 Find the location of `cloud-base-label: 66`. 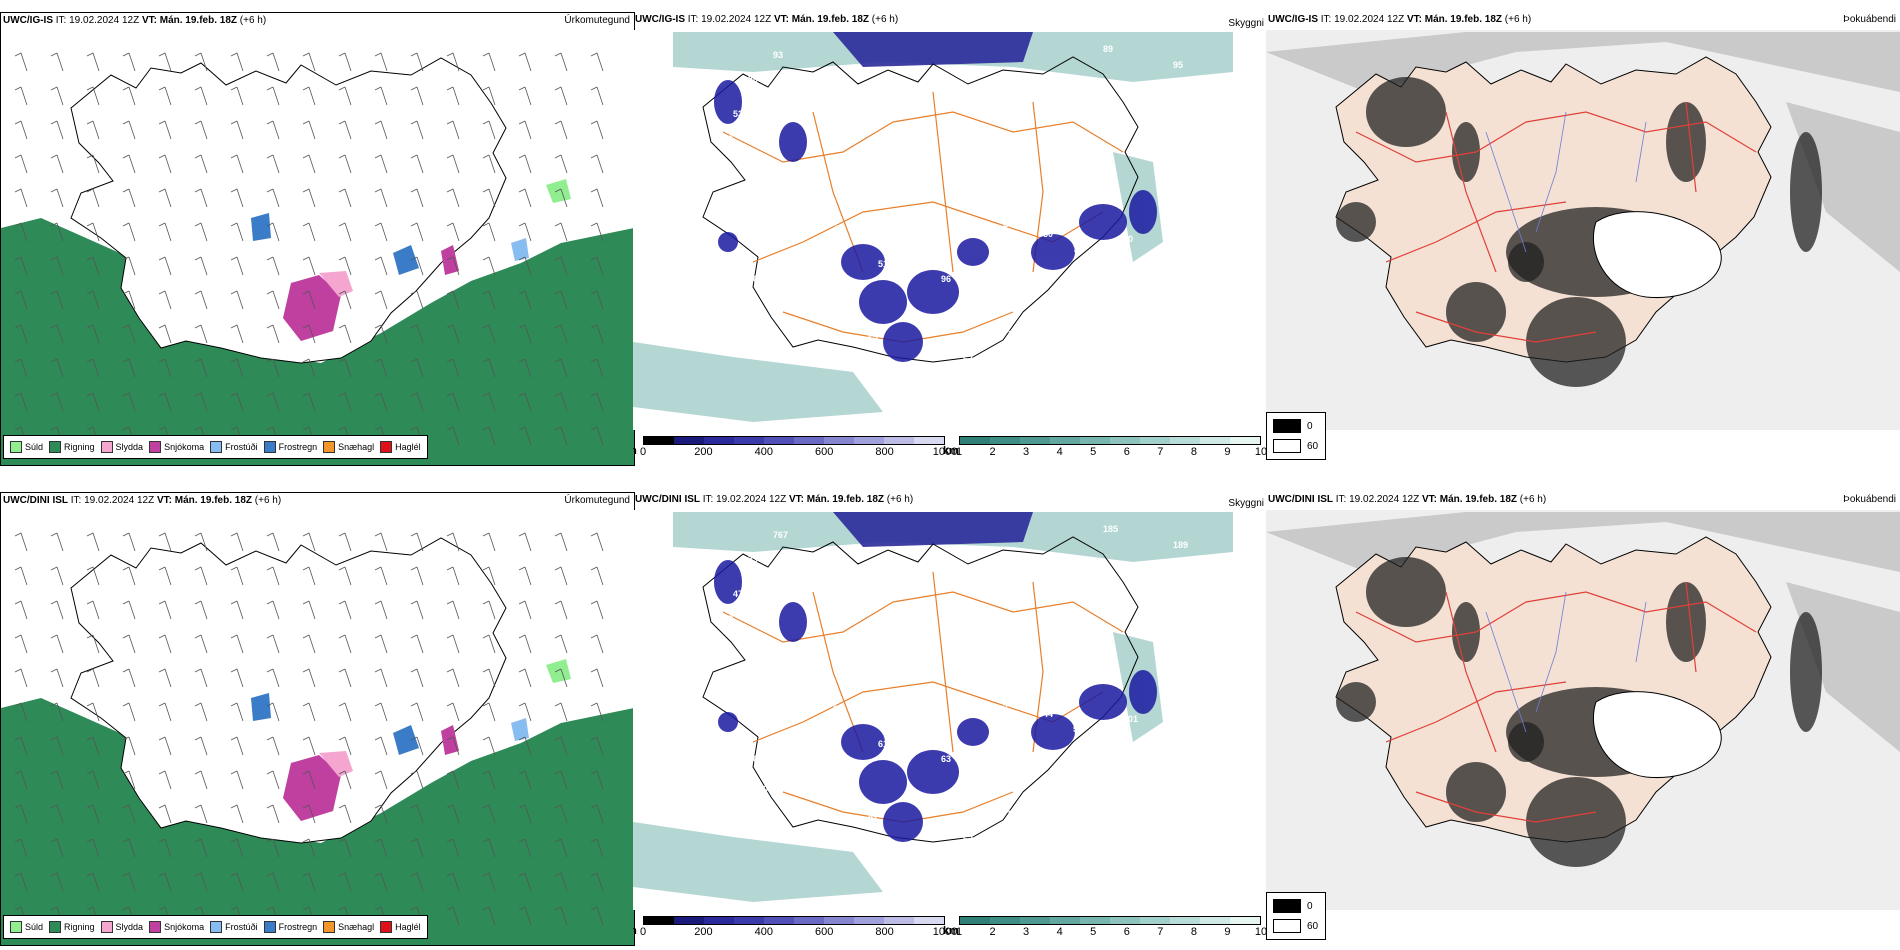

cloud-base-label: 66 is located at coordinates (938, 884).